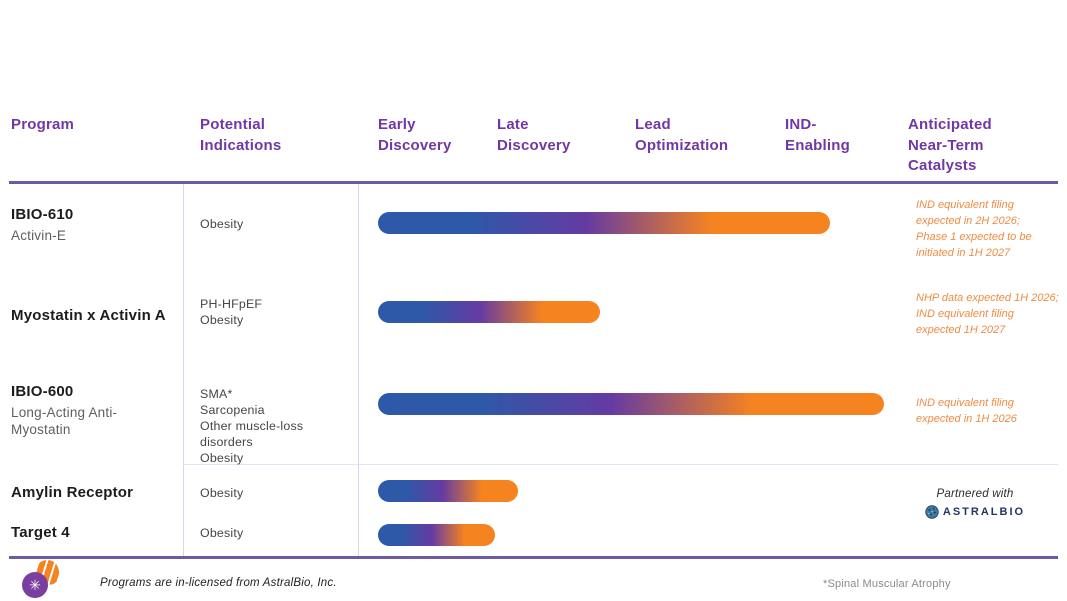 Image resolution: width=1067 pixels, height=601 pixels. I want to click on astralbio-logo: ASTRALBIO, so click(975, 512).